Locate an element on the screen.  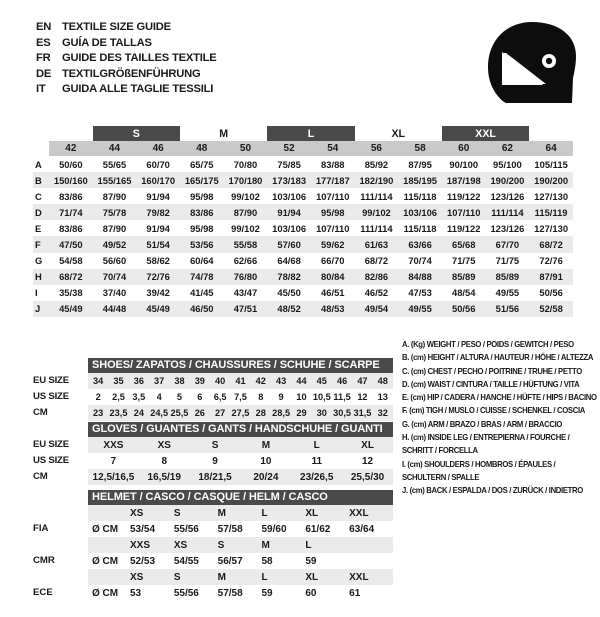
measurement-cell: 52/58 is located at coordinates (551, 308).